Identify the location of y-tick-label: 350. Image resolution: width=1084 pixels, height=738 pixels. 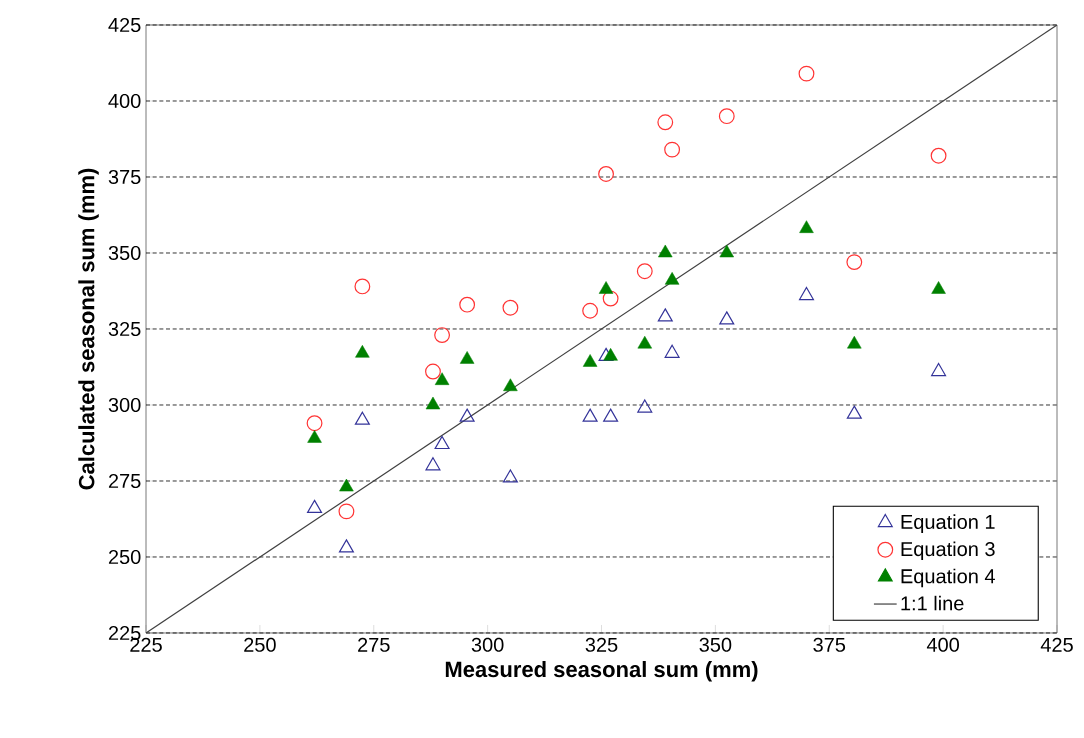
(124, 253).